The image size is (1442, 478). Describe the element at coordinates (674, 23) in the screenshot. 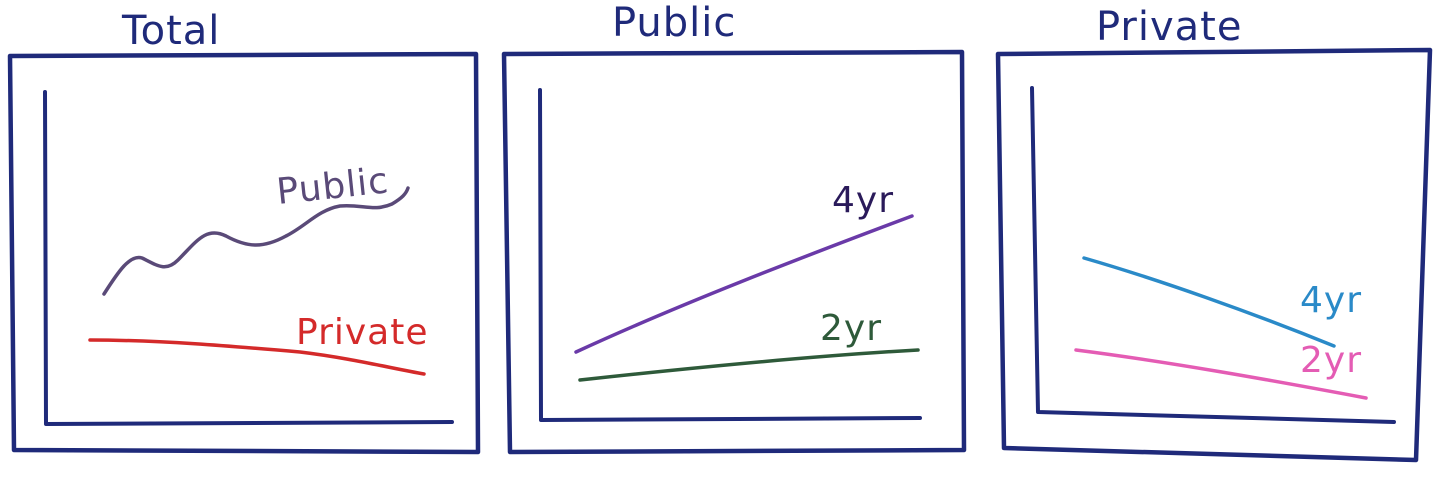

I see `panel-public-title: Public` at that location.